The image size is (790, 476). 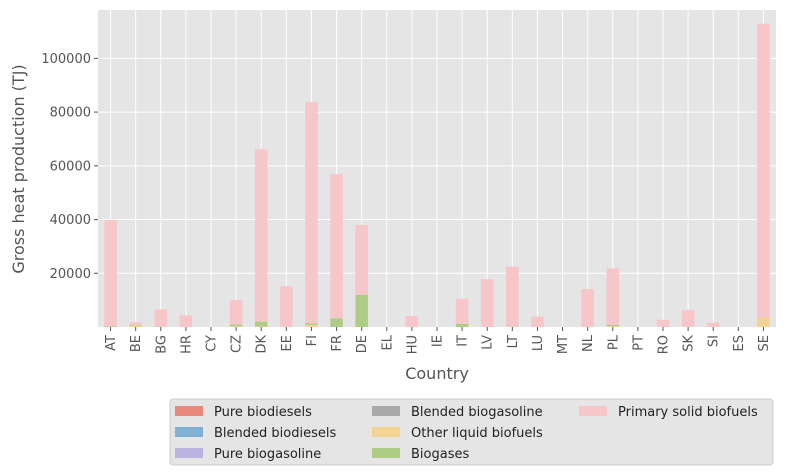 I want to click on legend-label: Other liquid biofuels, so click(x=477, y=433).